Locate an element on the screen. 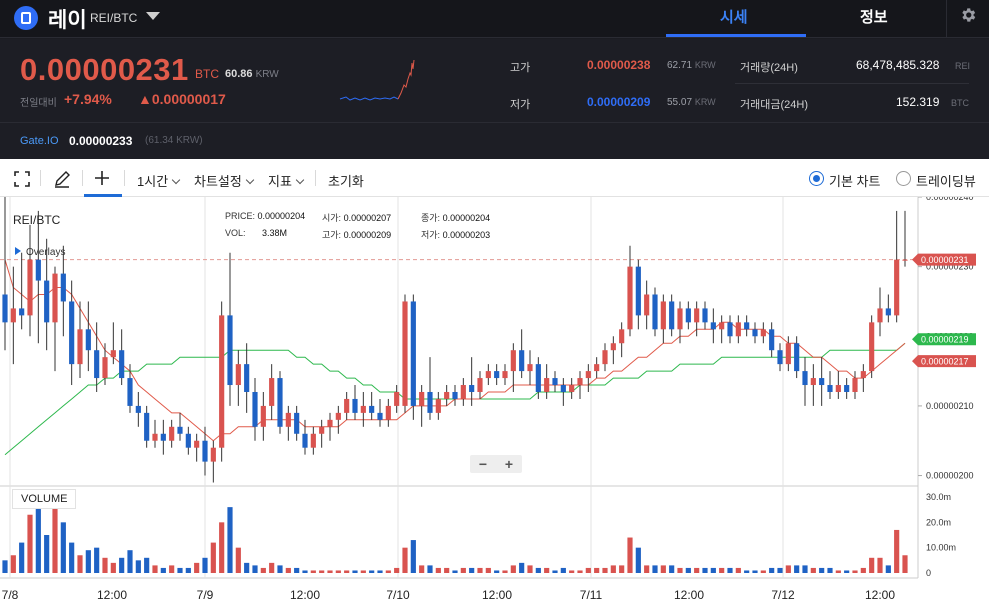 This screenshot has width=989, height=612. info-open: 시가: 0.00000207 is located at coordinates (357, 218).